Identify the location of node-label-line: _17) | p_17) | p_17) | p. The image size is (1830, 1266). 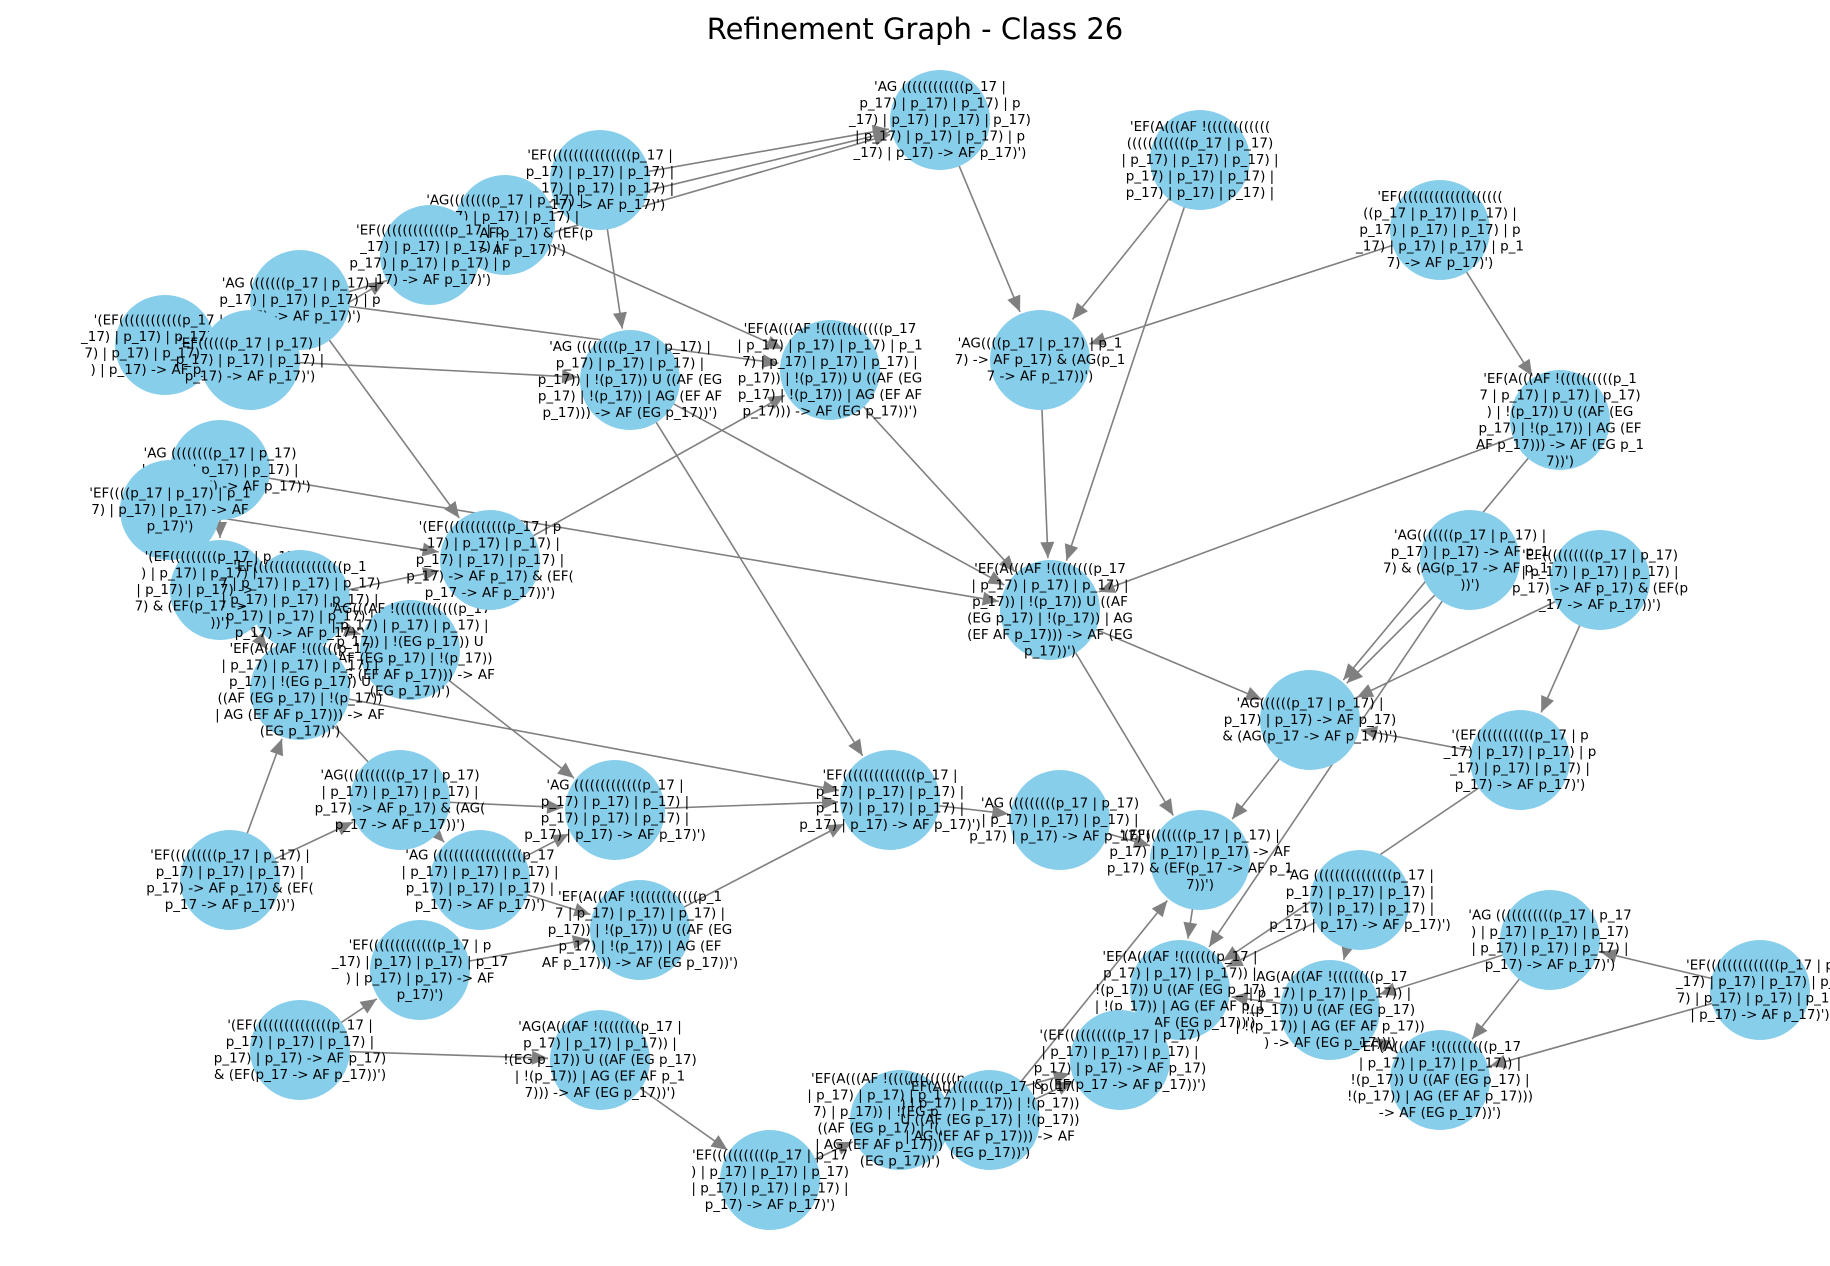
(1520, 752).